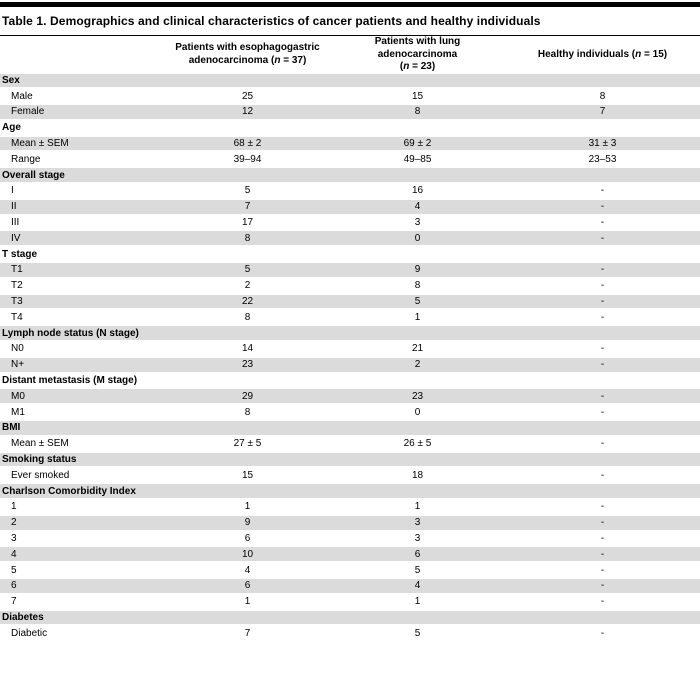 The height and width of the screenshot is (693, 700). What do you see at coordinates (602, 54) in the screenshot?
I see `column-header: Healthy individuals (n = 15)` at bounding box center [602, 54].